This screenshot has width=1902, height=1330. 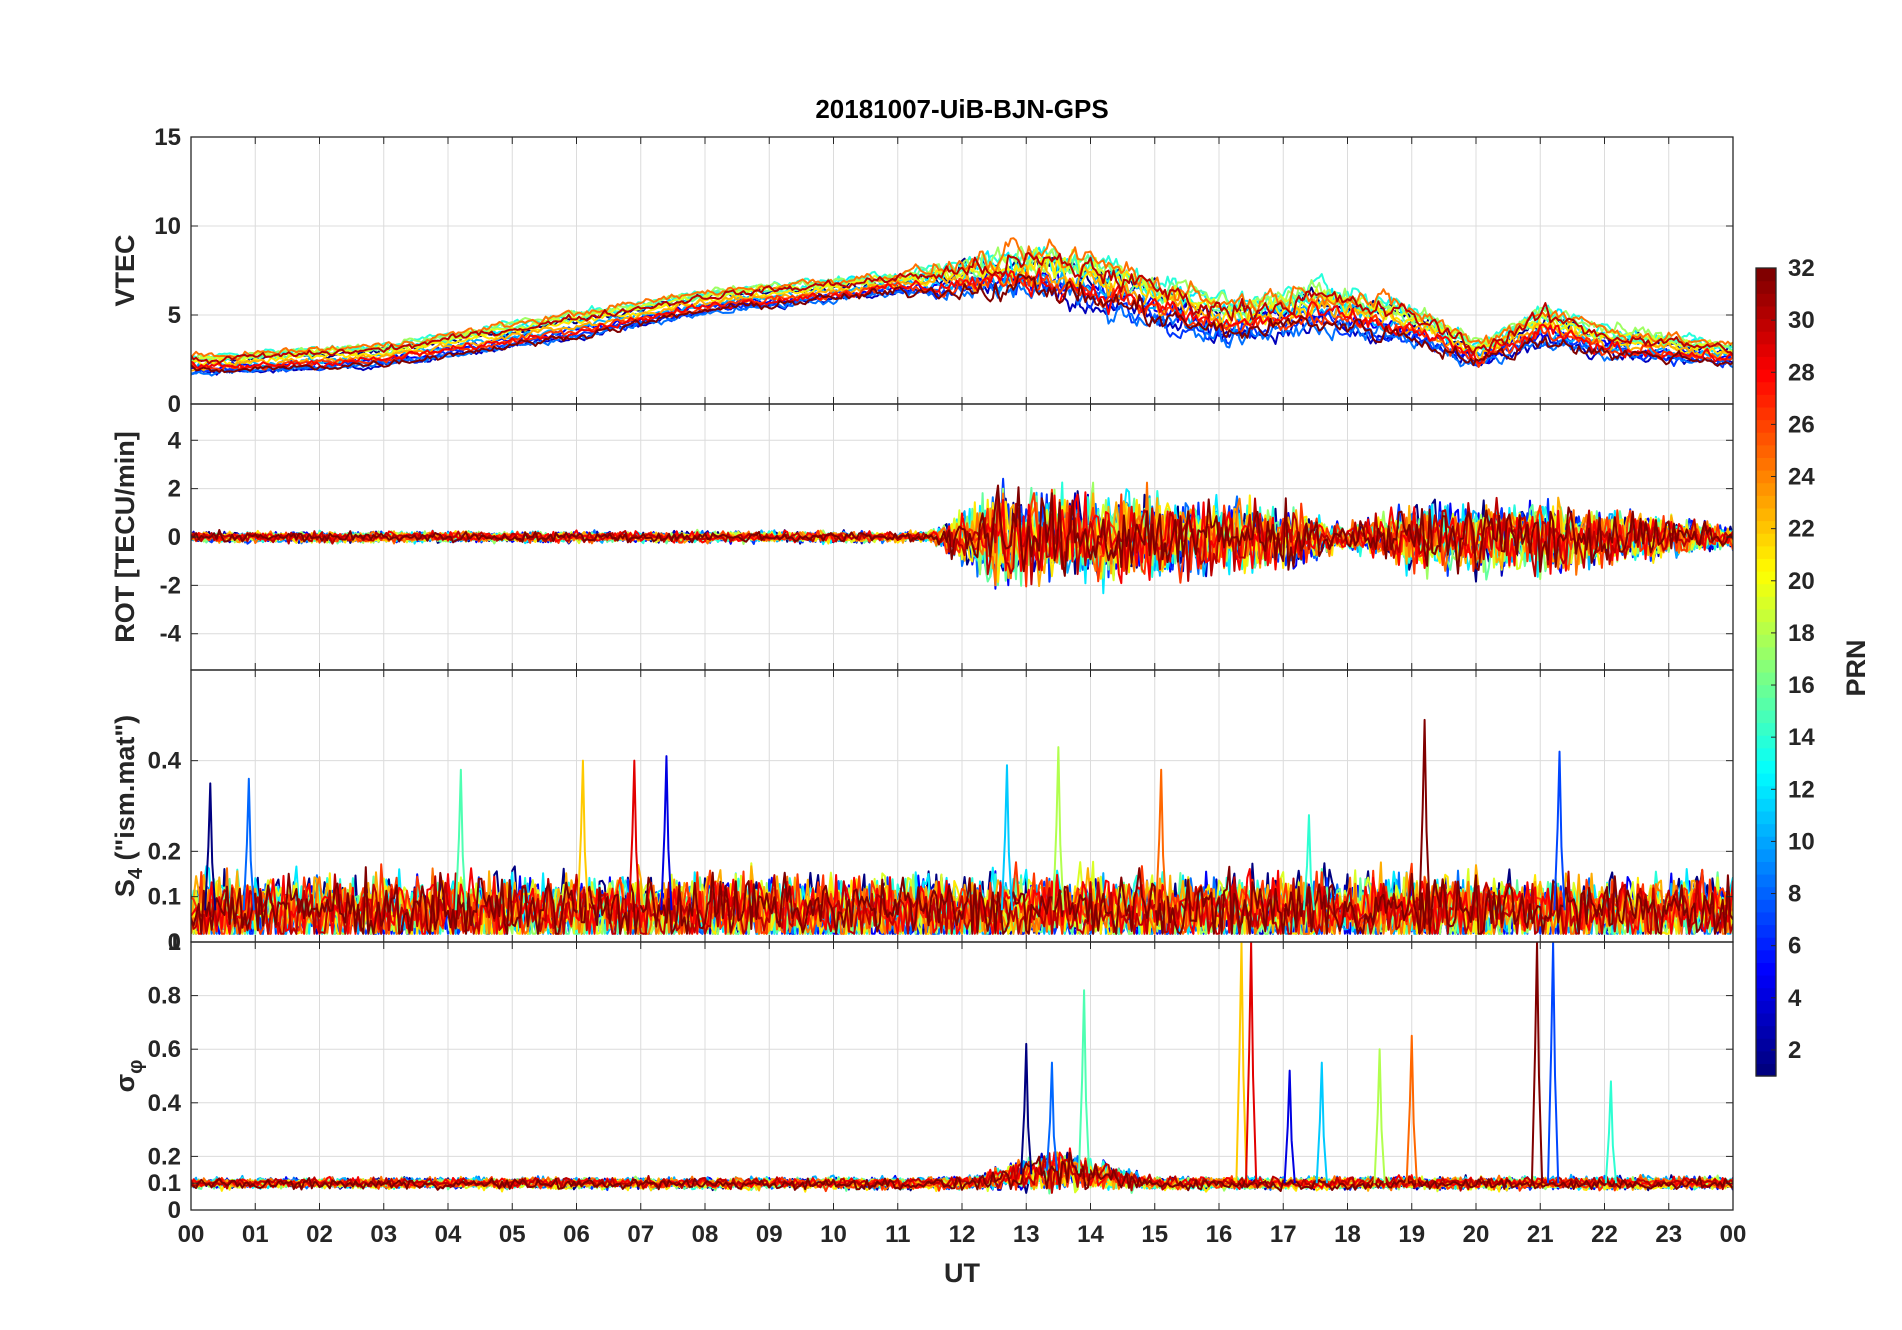 I want to click on colorbar-tick-label: 28, so click(x=1801, y=372).